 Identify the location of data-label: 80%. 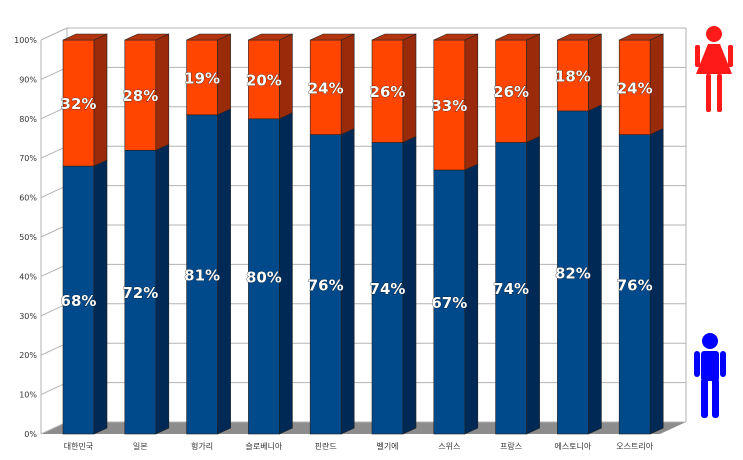
(264, 277).